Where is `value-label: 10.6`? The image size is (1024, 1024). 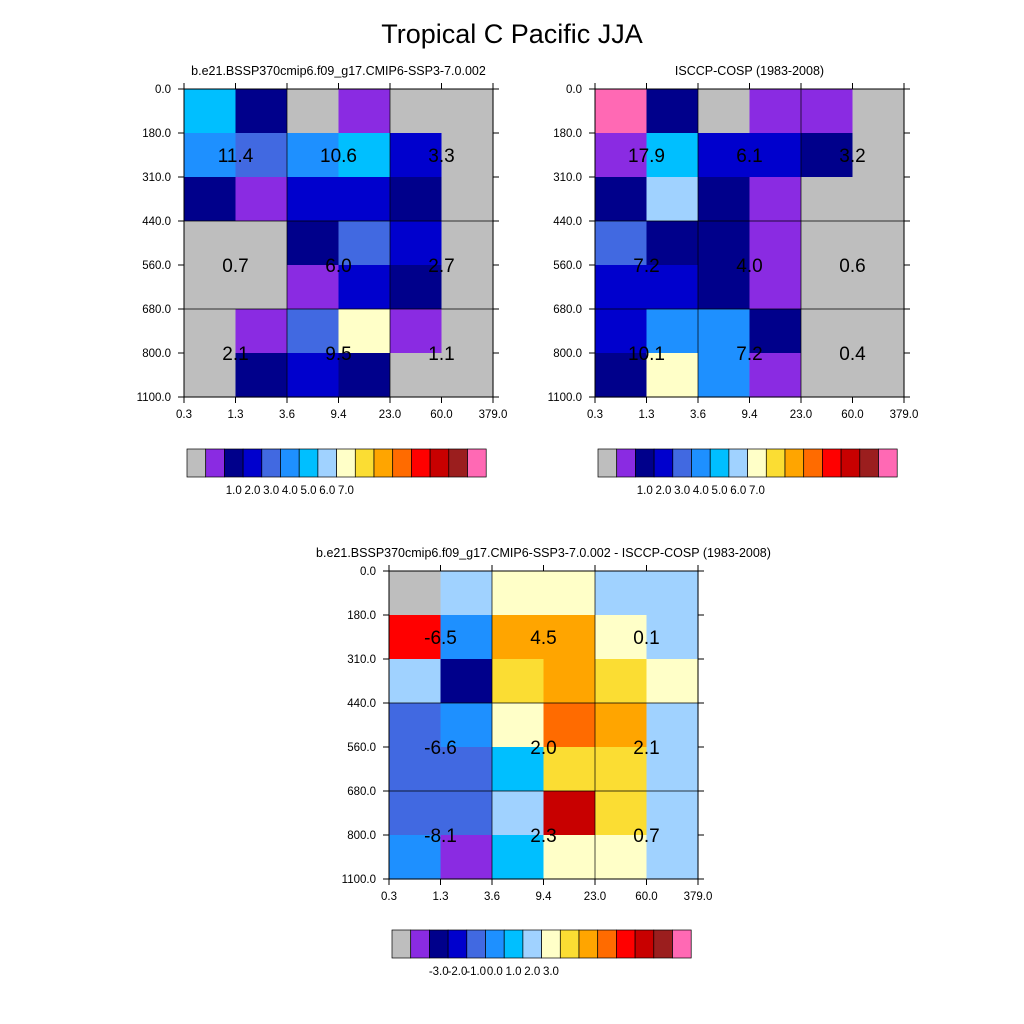 value-label: 10.6 is located at coordinates (338, 156).